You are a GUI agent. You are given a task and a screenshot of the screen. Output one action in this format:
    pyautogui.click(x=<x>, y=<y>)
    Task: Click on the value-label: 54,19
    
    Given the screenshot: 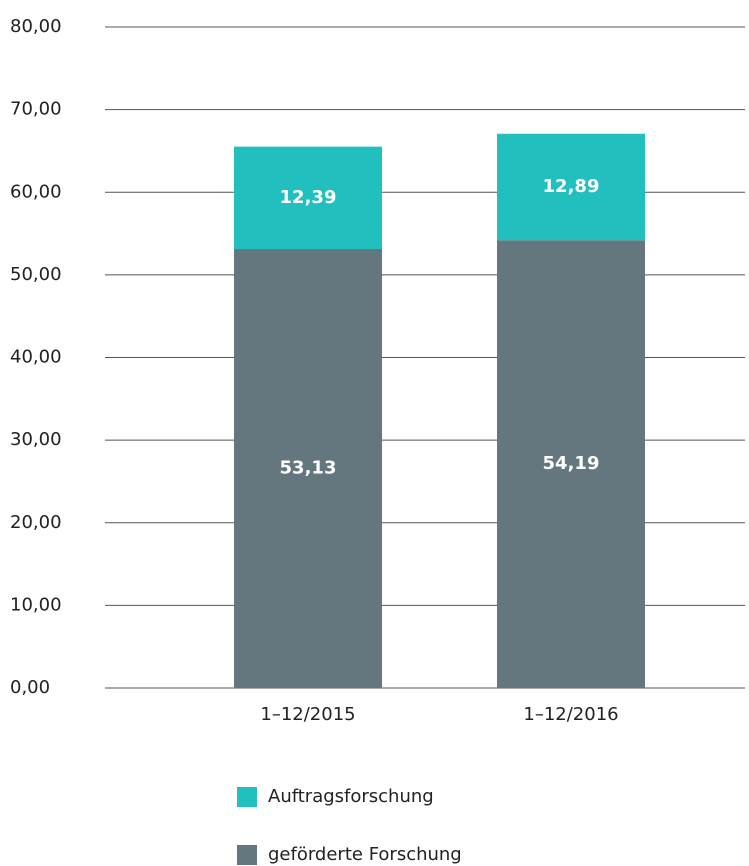 What is the action you would take?
    pyautogui.click(x=571, y=463)
    